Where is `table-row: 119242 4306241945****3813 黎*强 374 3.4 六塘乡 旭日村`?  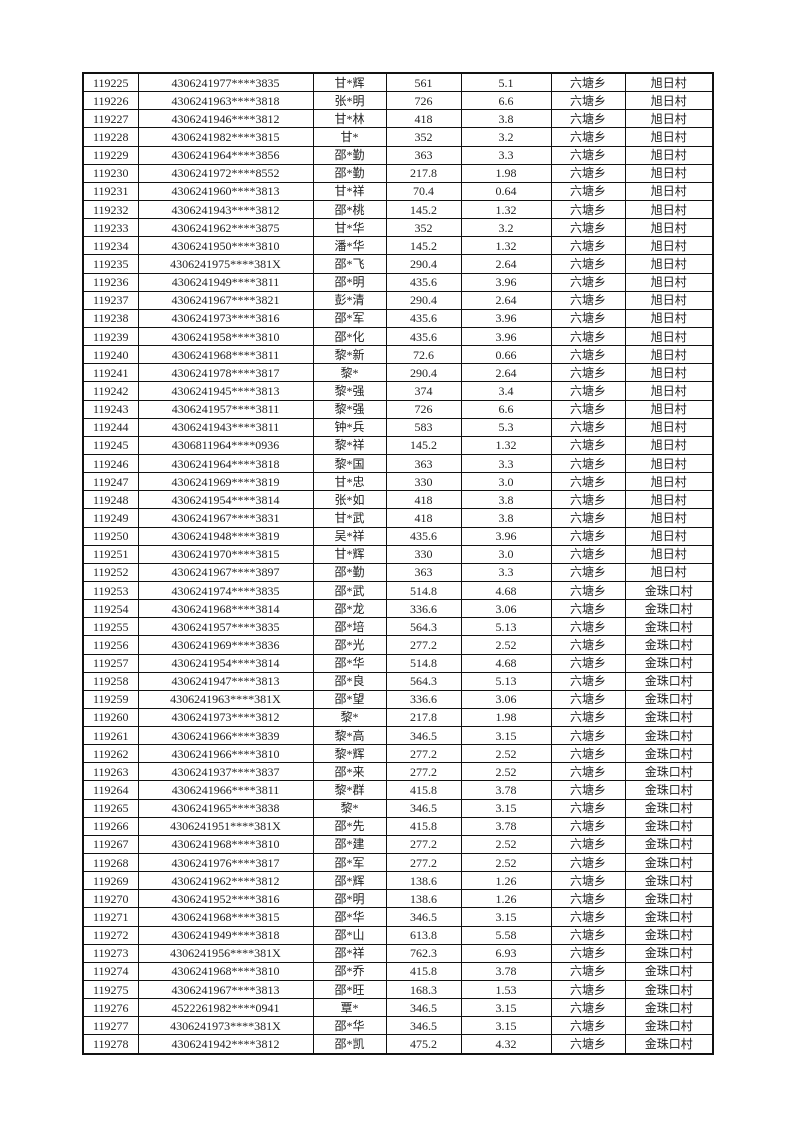 table-row: 119242 4306241945****3813 黎*强 374 3.4 六塘乡 旭日村 is located at coordinates (398, 391).